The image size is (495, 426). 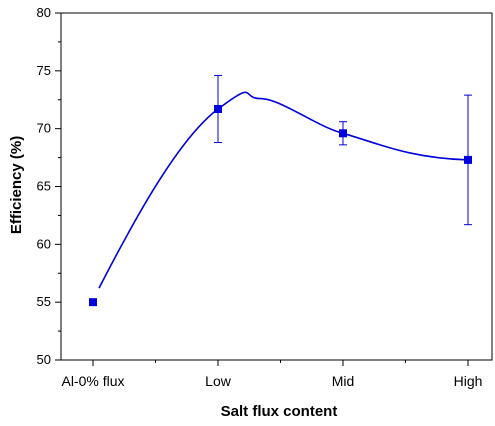 I want to click on y-tick-label: 70, so click(x=44, y=128).